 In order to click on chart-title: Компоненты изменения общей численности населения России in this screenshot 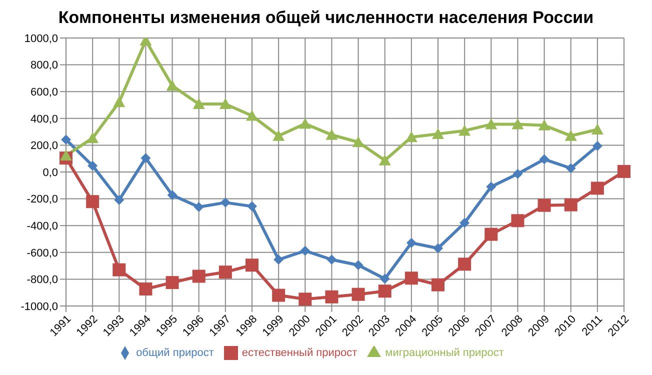, I will do `click(326, 18)`.